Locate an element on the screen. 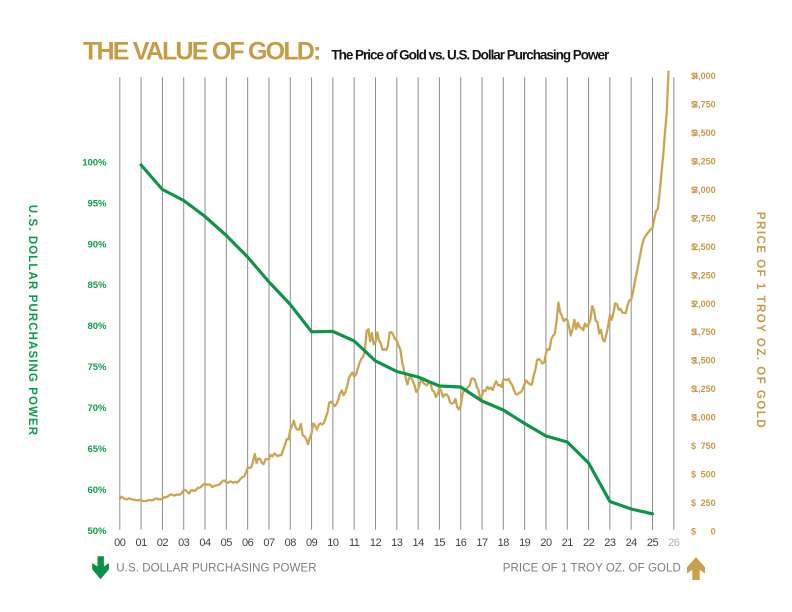  svg-text: 13 is located at coordinates (397, 543).